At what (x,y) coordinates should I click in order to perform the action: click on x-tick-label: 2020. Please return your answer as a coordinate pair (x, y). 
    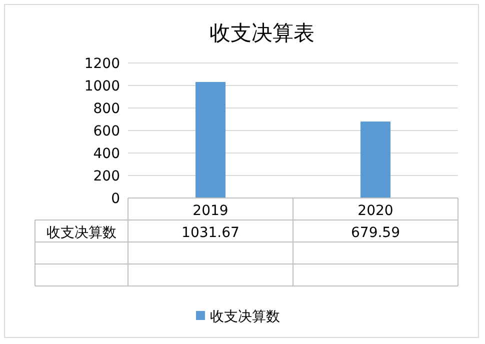
    Looking at the image, I should click on (376, 211).